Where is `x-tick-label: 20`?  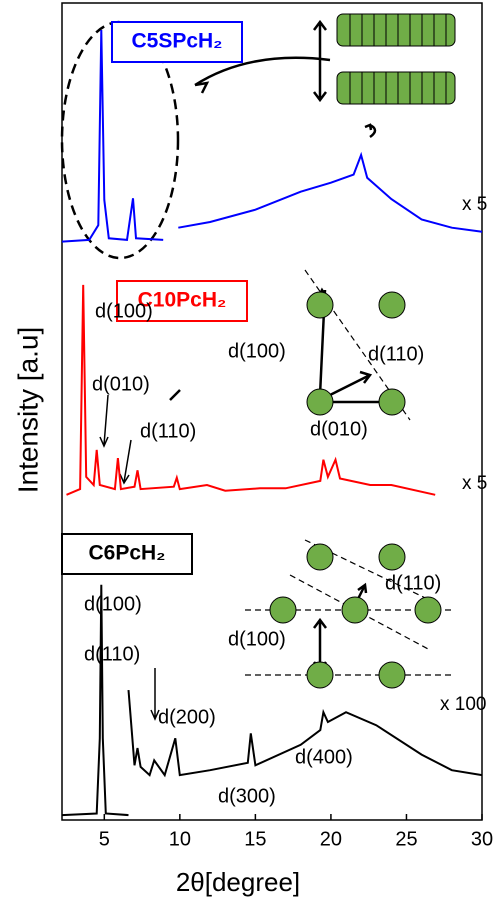
x-tick-label: 20 is located at coordinates (331, 839).